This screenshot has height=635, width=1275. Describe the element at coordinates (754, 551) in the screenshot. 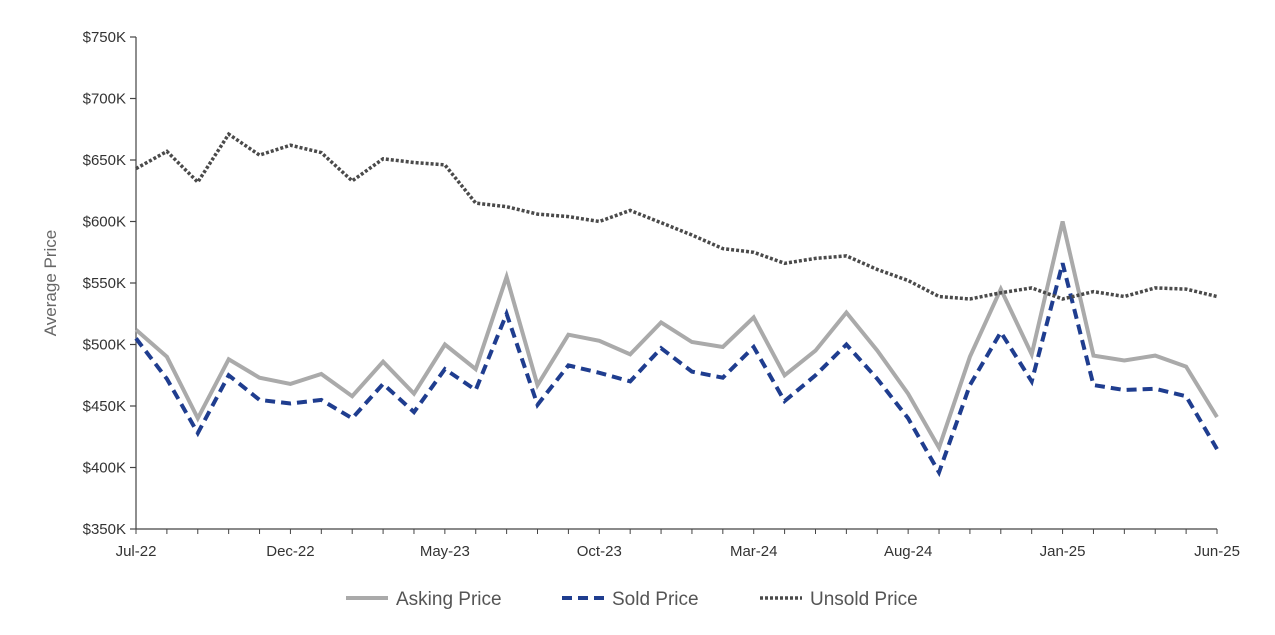

I see `x-tick-label: Mar-24` at that location.